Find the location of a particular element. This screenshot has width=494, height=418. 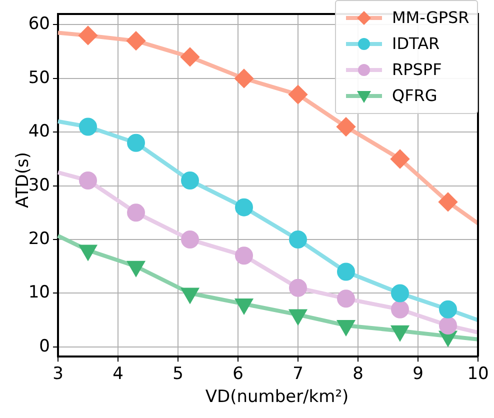

y-tick-label: 50 is located at coordinates (39, 78).